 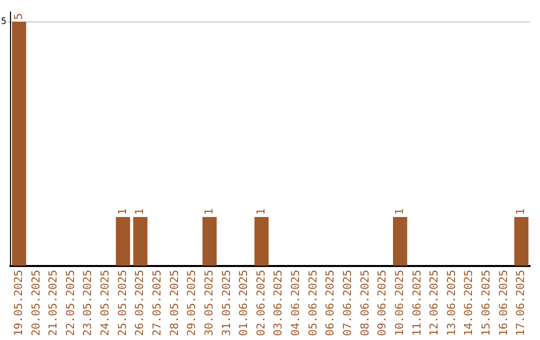 I want to click on x-tick-label: 12.06.2025, so click(x=434, y=303).